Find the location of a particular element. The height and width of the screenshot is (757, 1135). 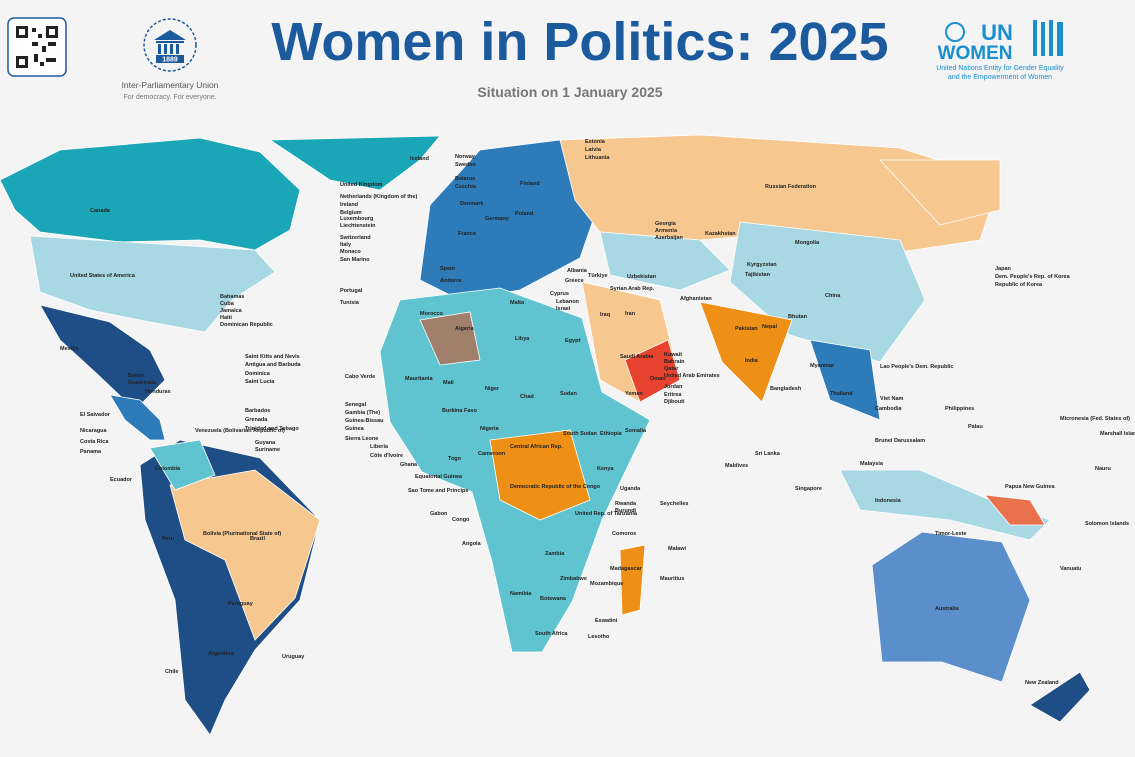

country-label: Estonia is located at coordinates (595, 142).